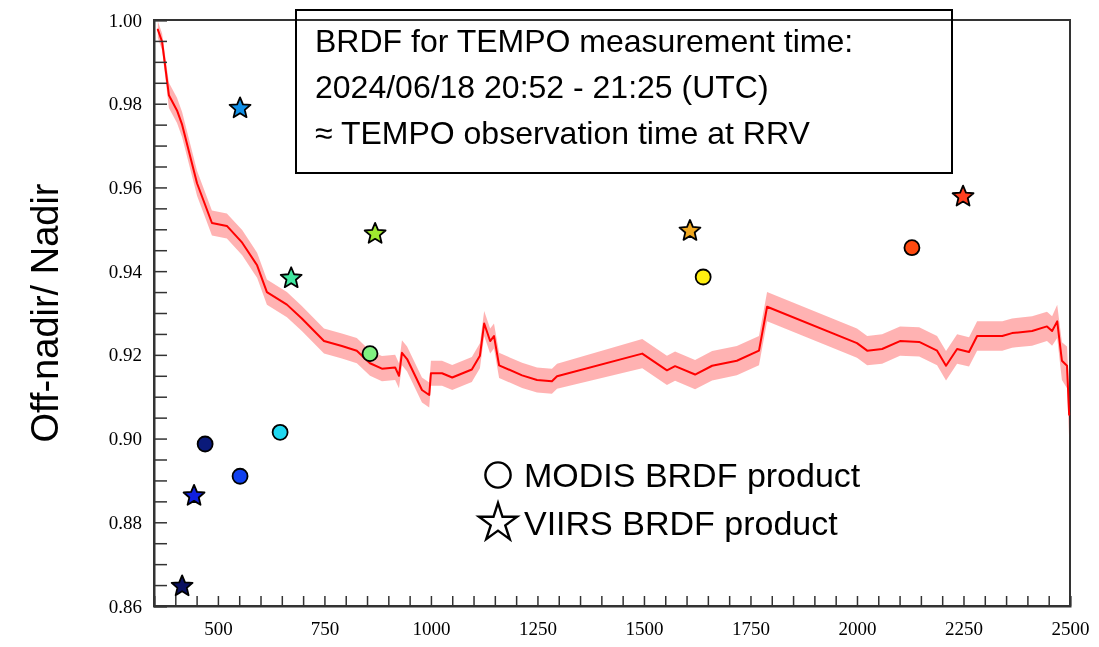 The width and height of the screenshot is (1099, 647). What do you see at coordinates (431, 629) in the screenshot?
I see `x-tick-label: 1000` at bounding box center [431, 629].